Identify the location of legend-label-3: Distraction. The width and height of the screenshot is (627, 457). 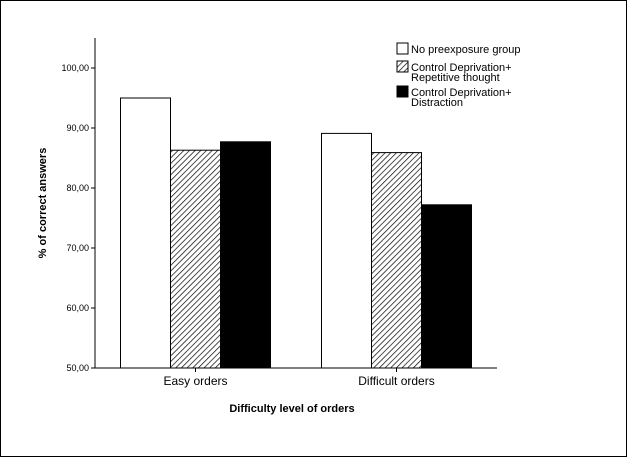
(437, 103).